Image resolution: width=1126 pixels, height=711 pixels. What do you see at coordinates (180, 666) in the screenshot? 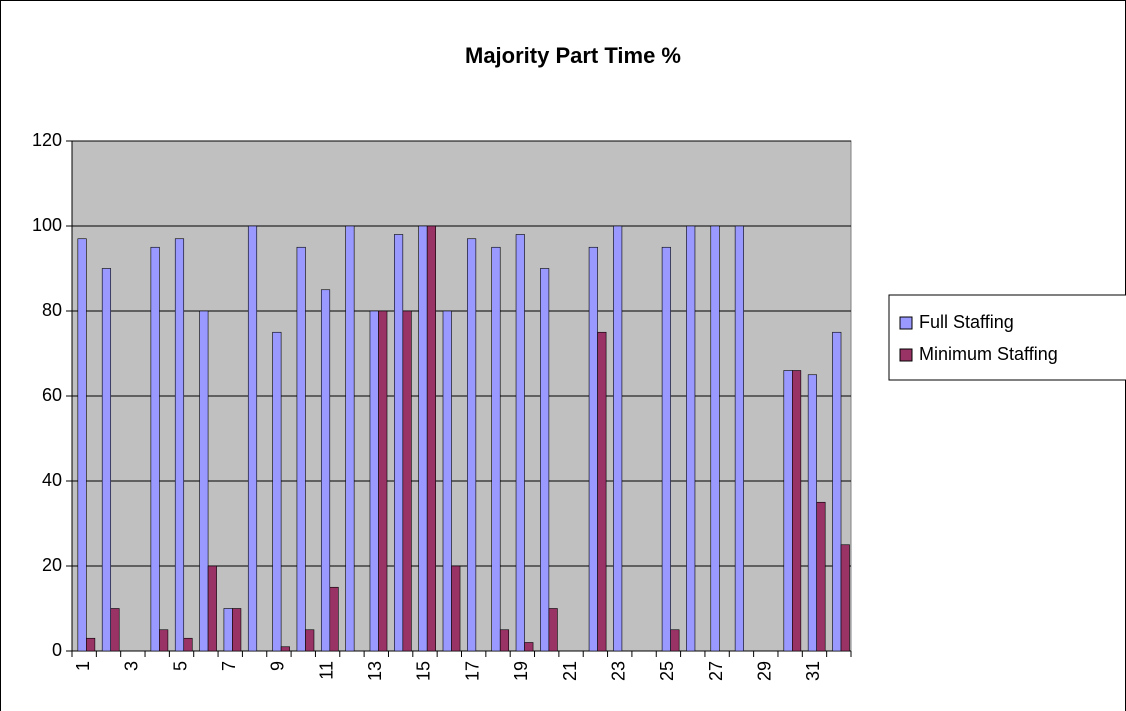
I see `x-tick-label: 5` at bounding box center [180, 666].